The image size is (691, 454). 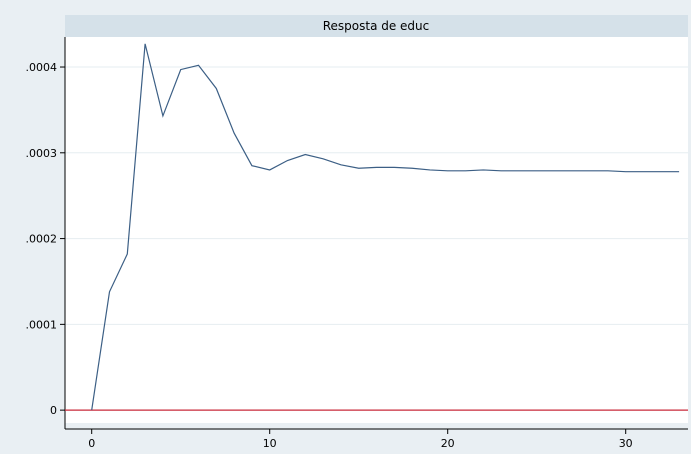 I want to click on y-tick-label: .0003, so click(x=42, y=153).